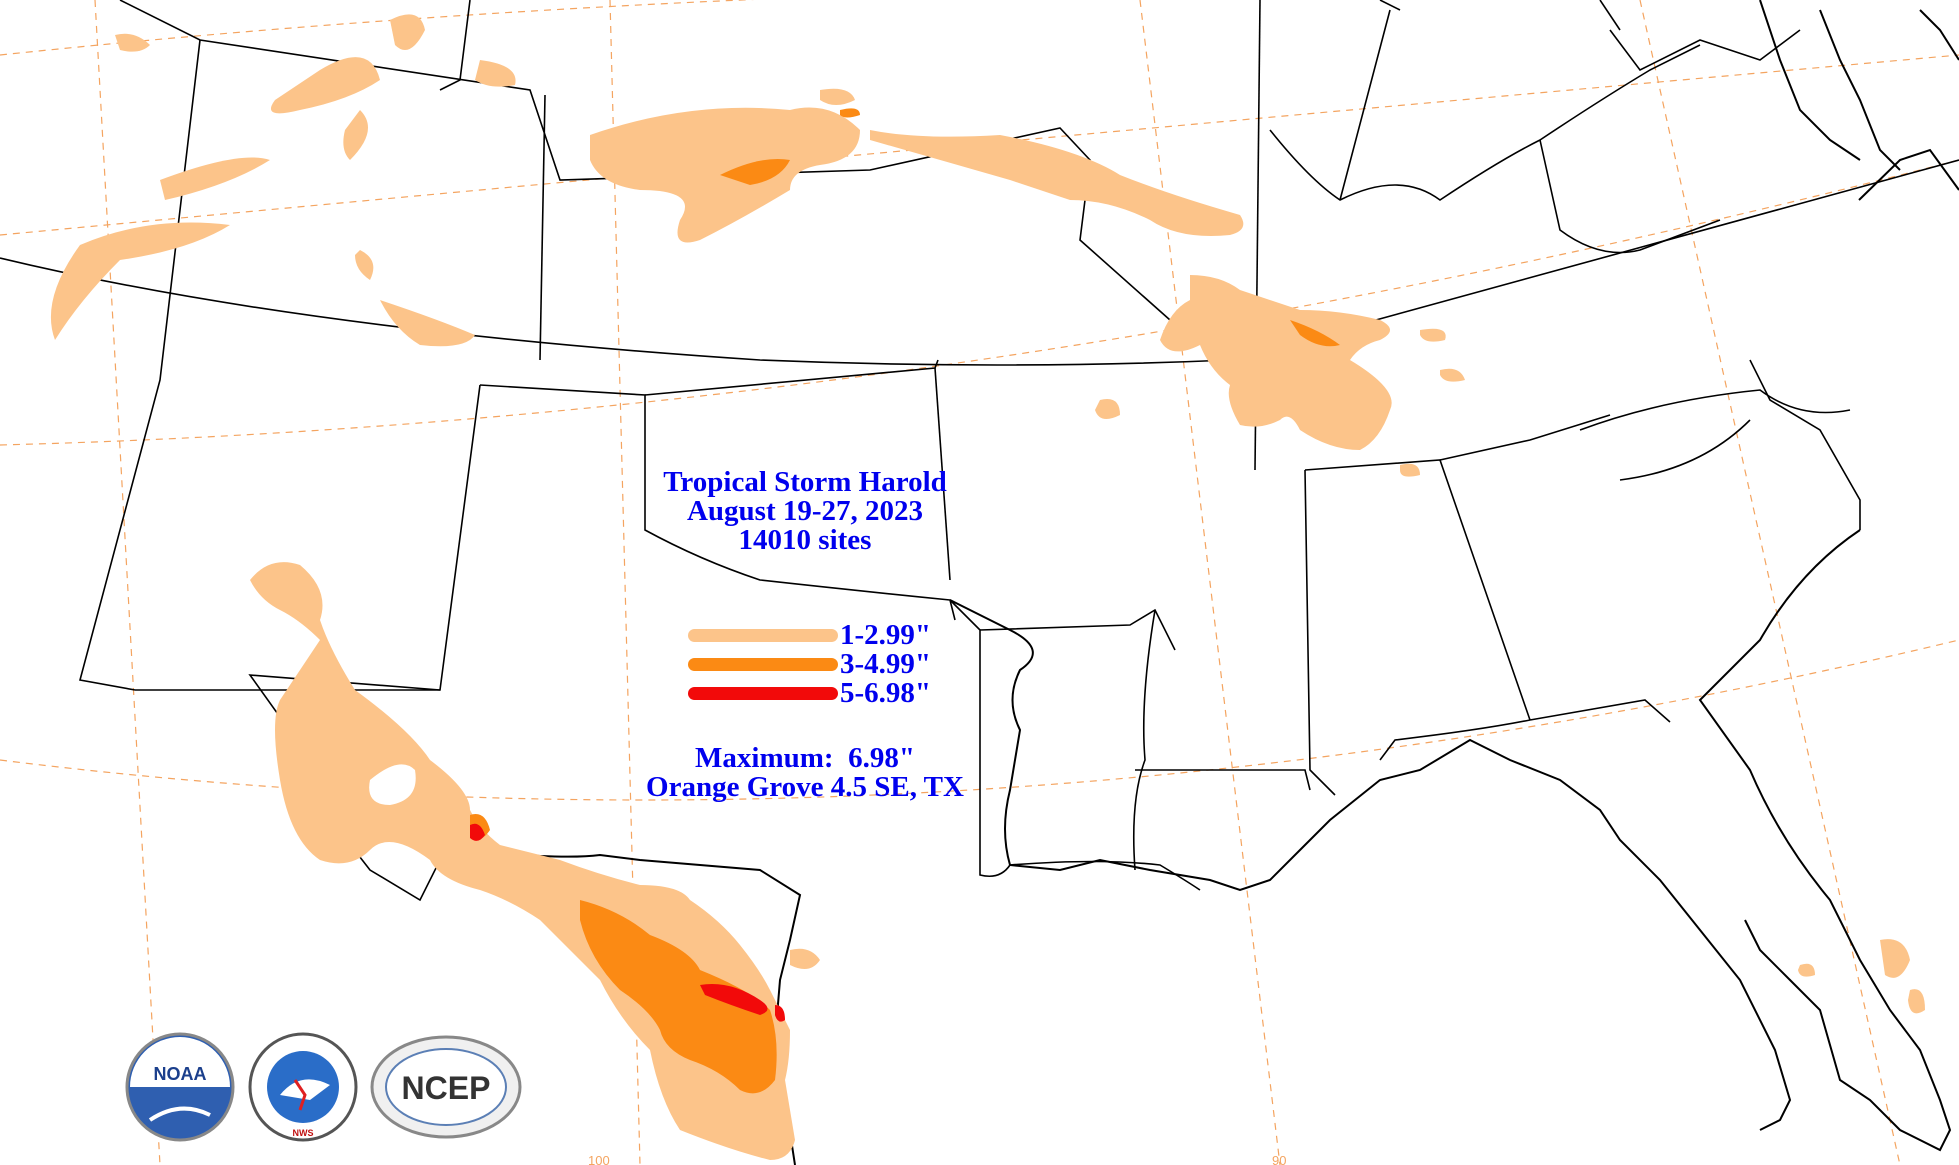  Describe the element at coordinates (303, 1087) in the screenshot. I see `nws-logo: NWS` at that location.